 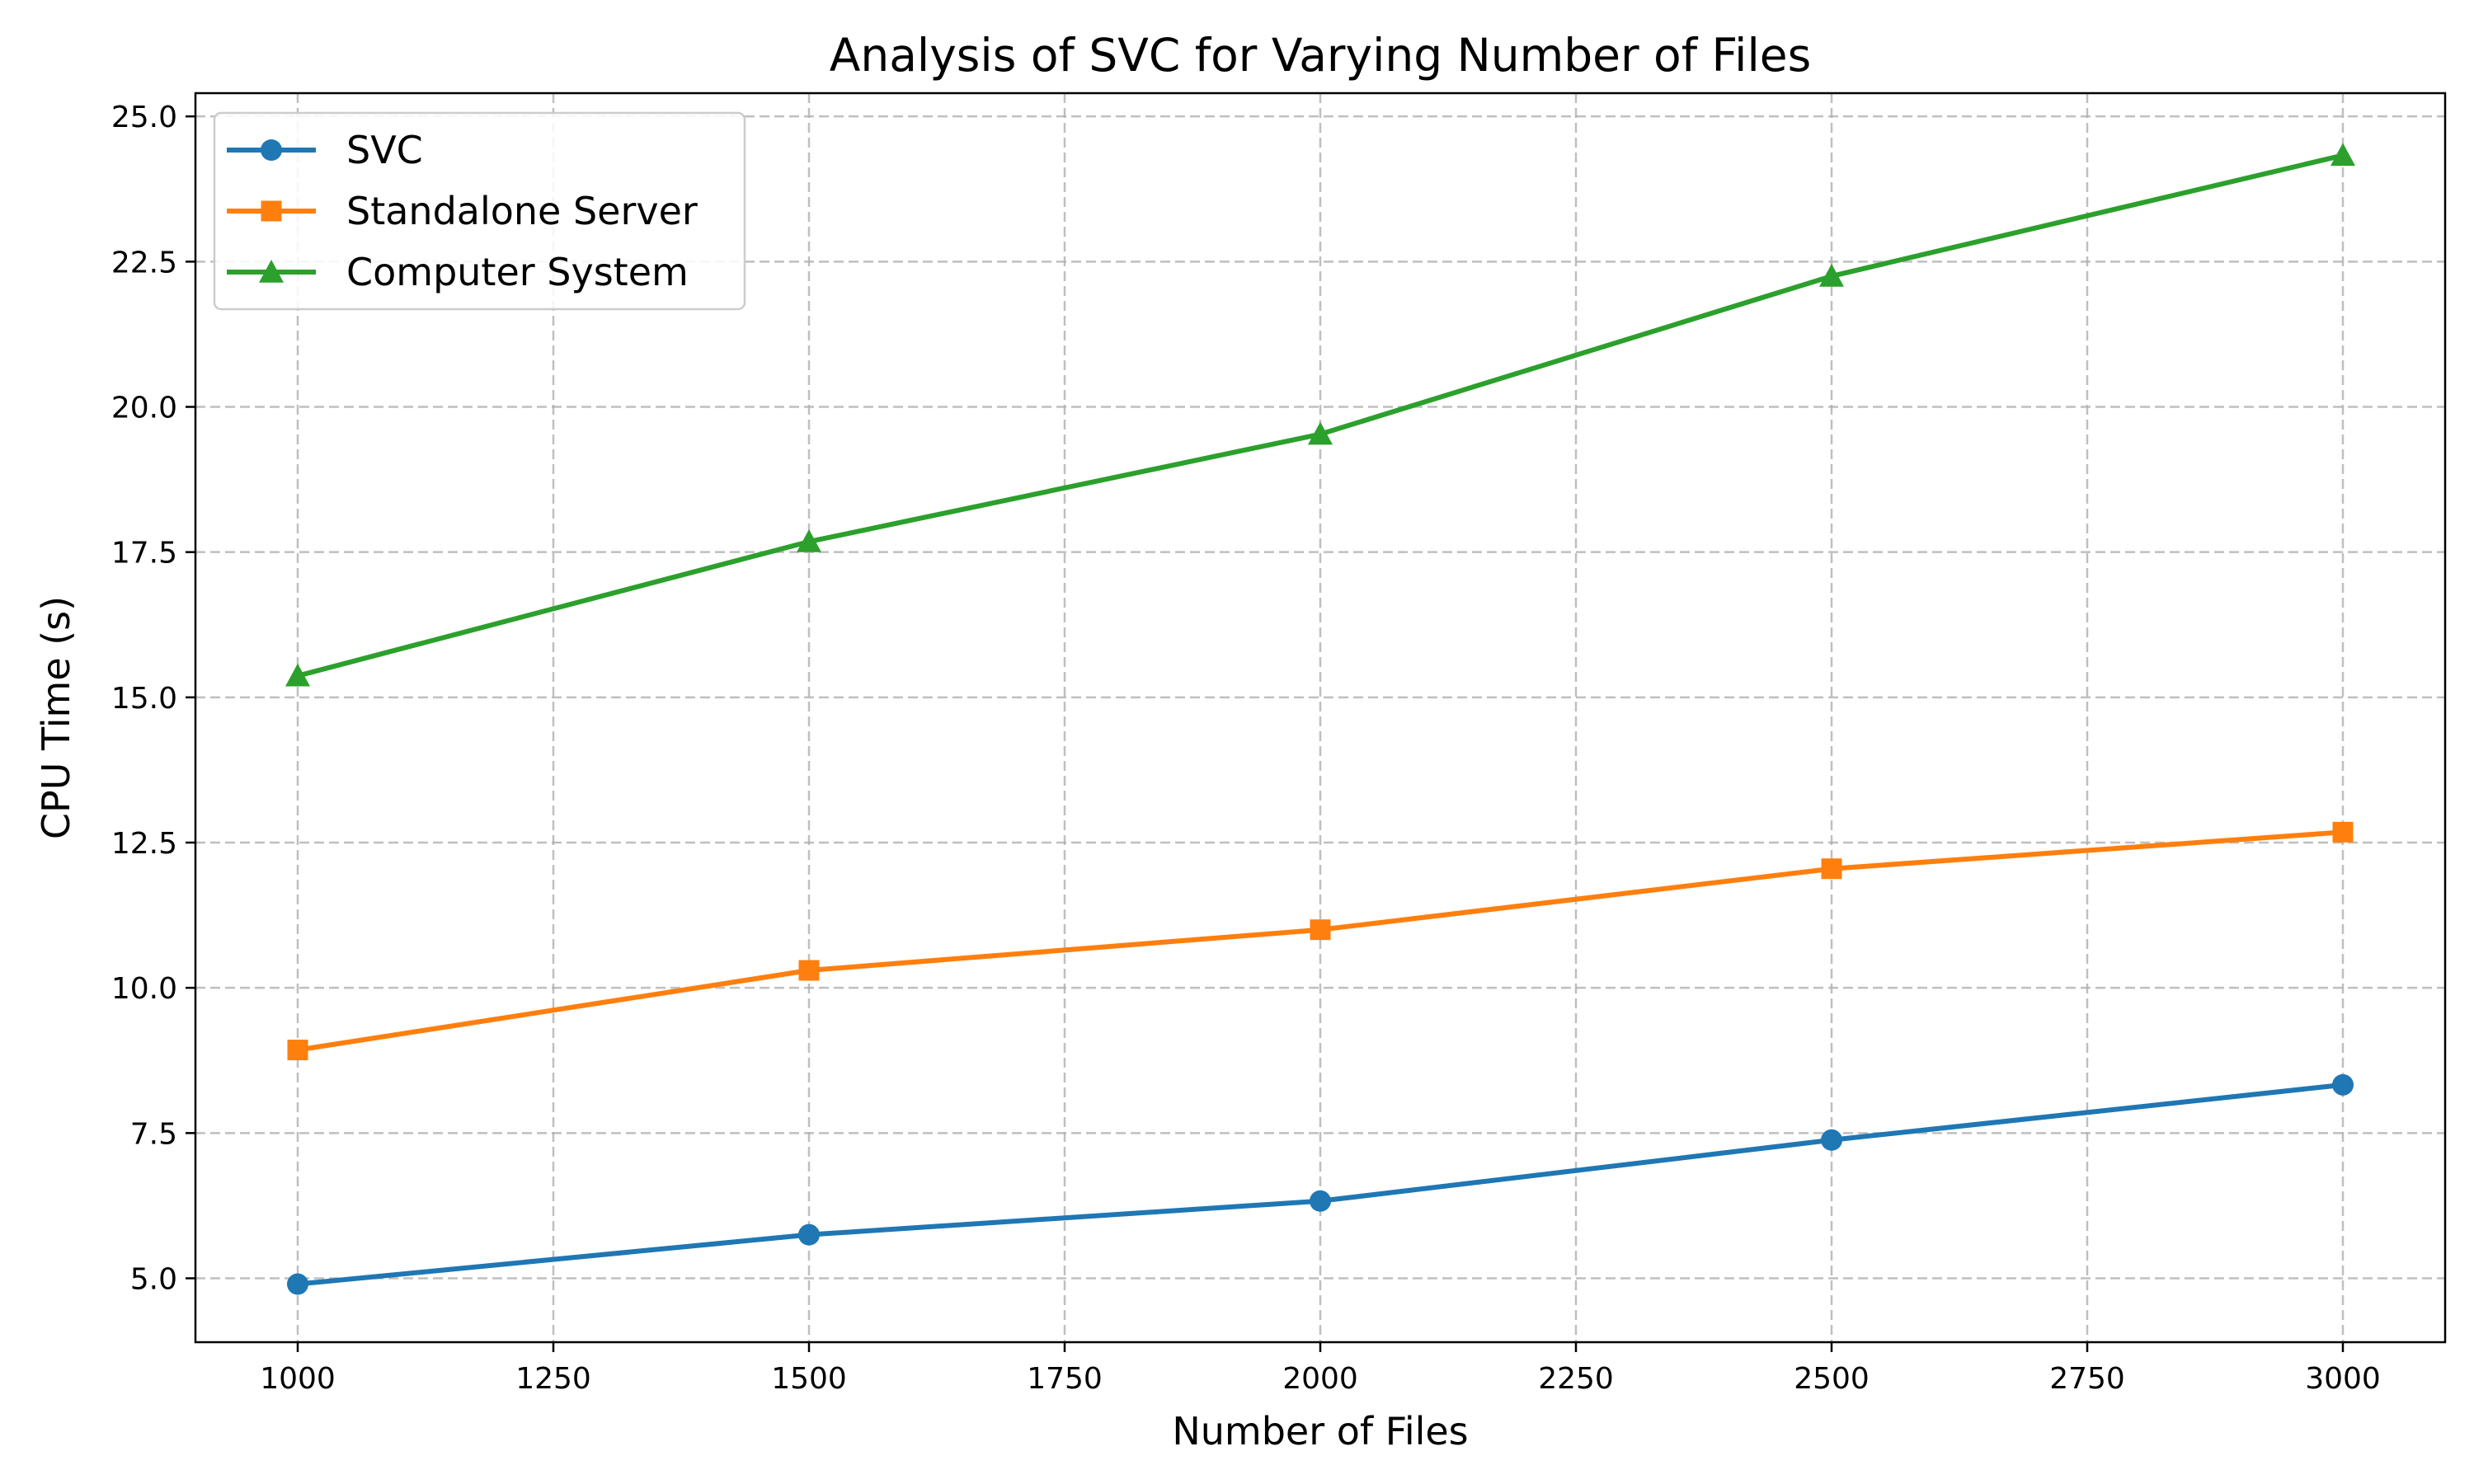 I want to click on x-tick-label: 1000, so click(x=298, y=1379).